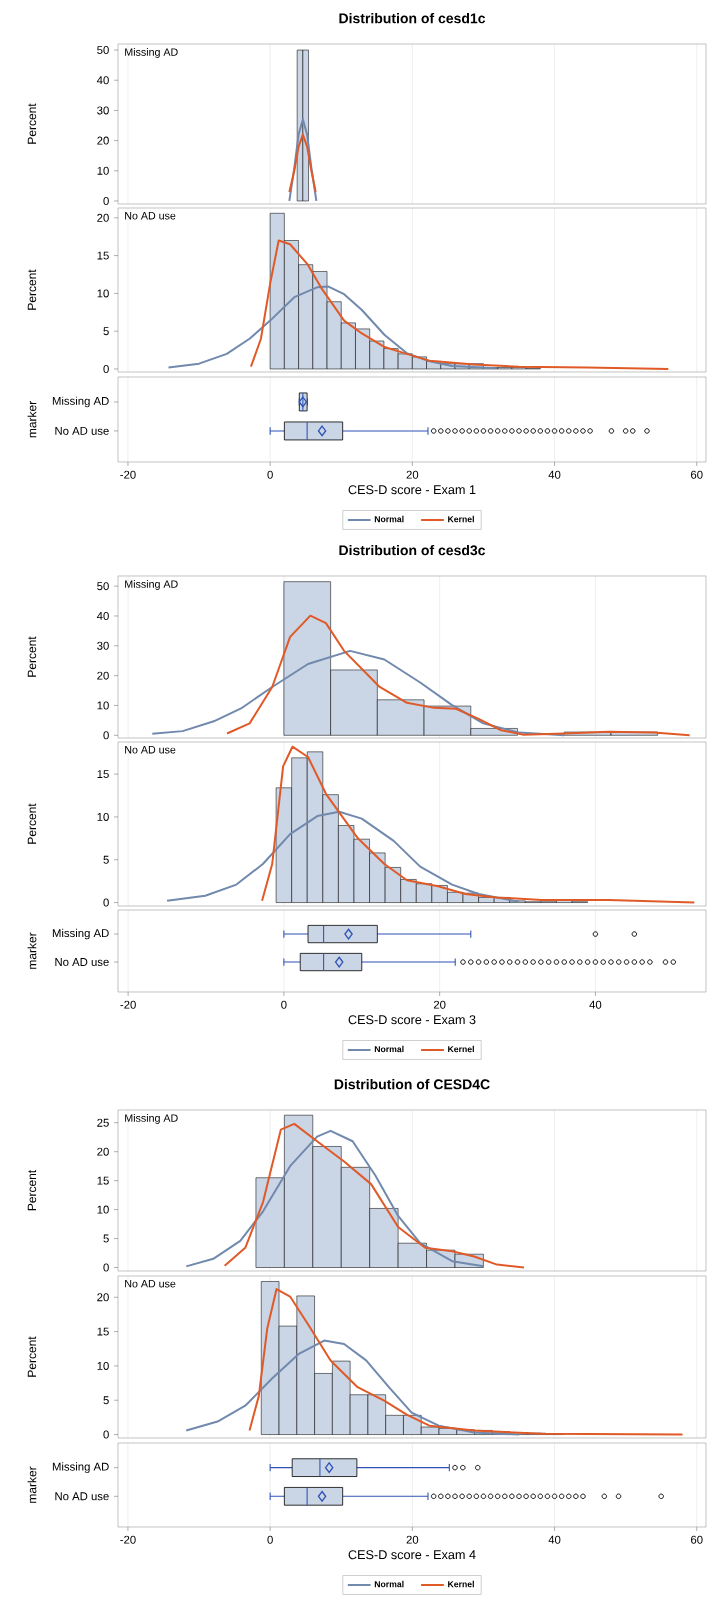 This screenshot has height=1599, width=709. What do you see at coordinates (412, 1084) in the screenshot?
I see `chart-title: Distribution of CESD4C` at bounding box center [412, 1084].